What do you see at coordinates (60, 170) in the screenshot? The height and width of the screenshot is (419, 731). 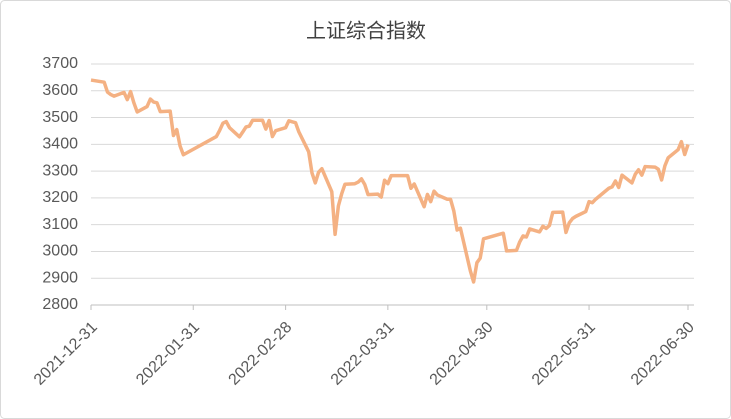 I see `y-tick-label: 3300` at bounding box center [60, 170].